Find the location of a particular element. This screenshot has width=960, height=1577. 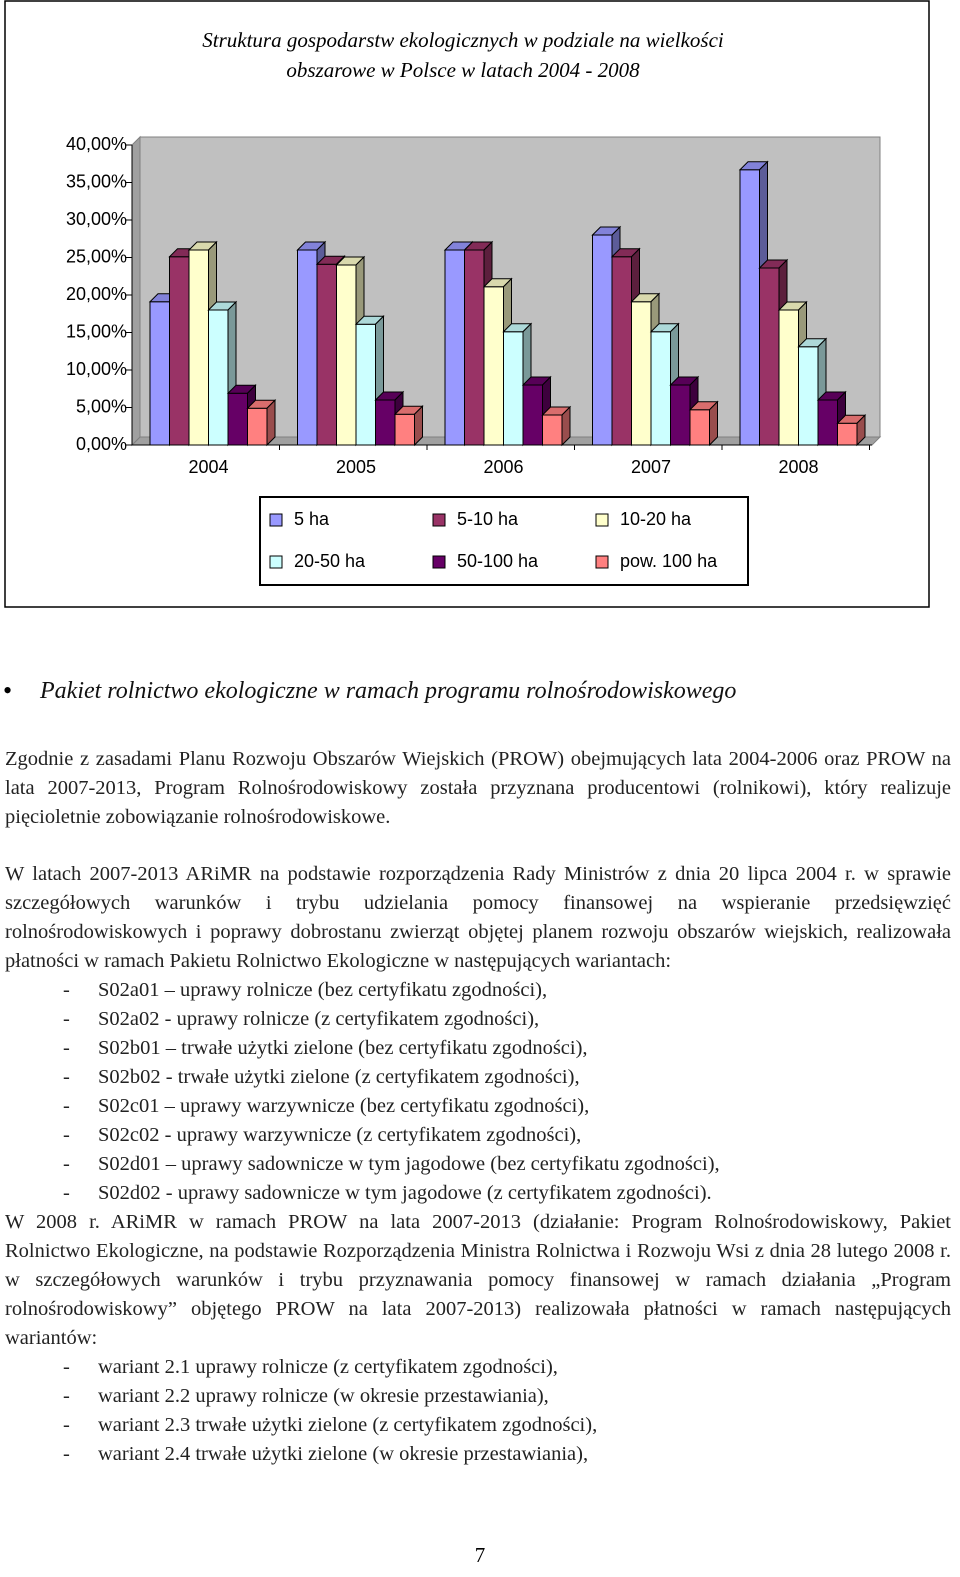

y-tick-label: 15,00% is located at coordinates (96, 331).